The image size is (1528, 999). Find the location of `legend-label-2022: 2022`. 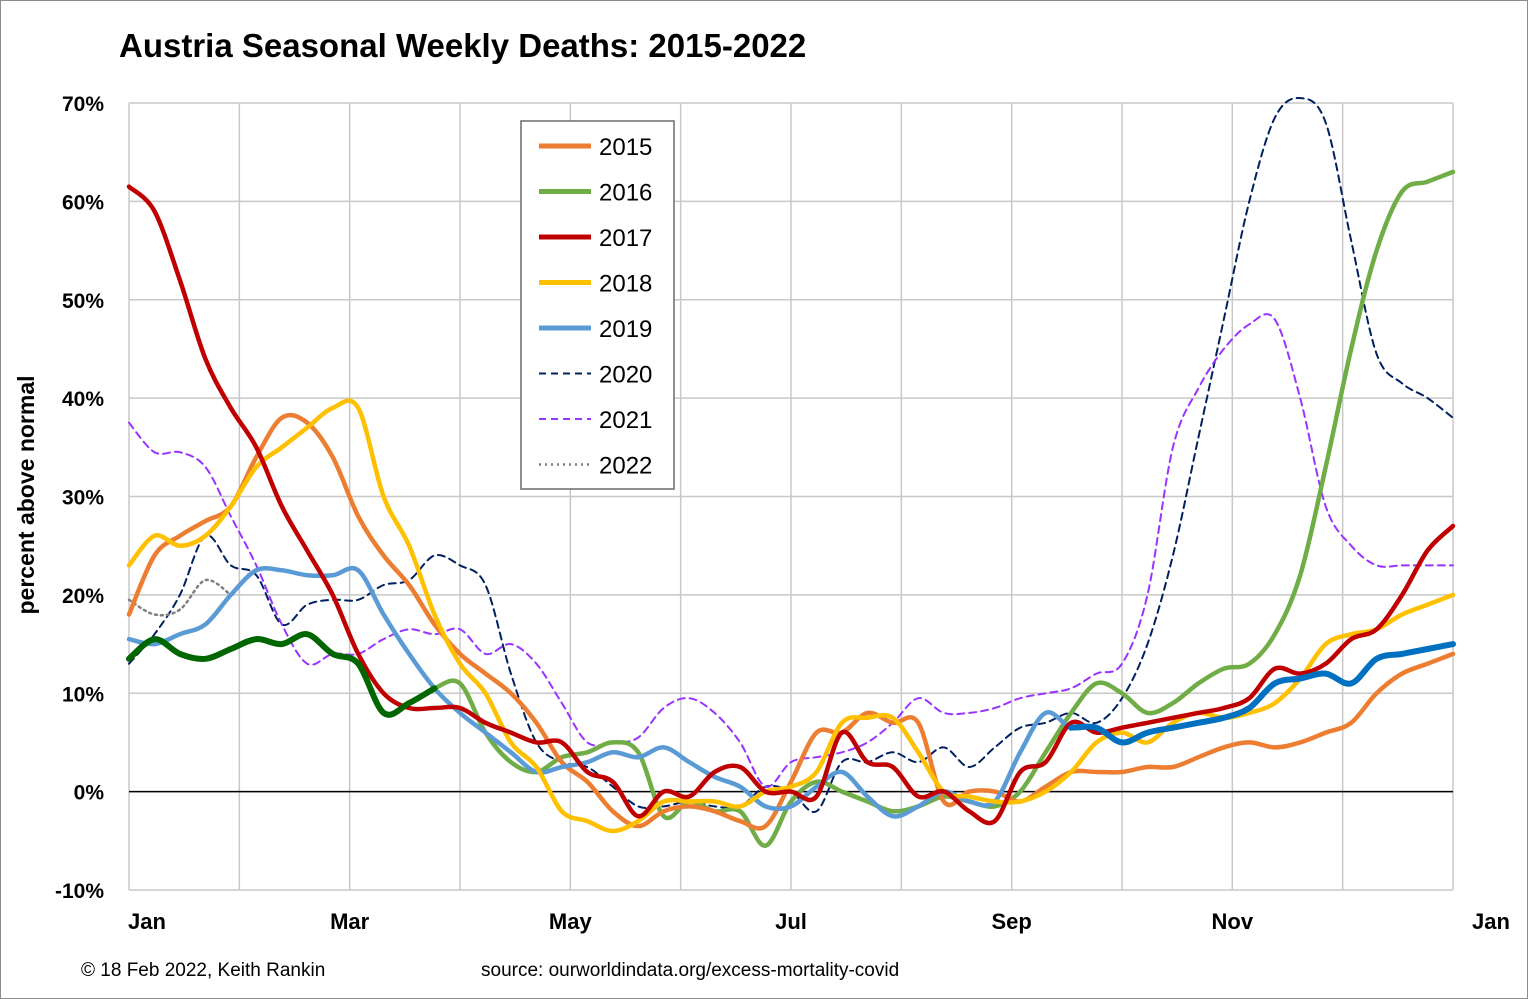

legend-label-2022: 2022 is located at coordinates (625, 466).